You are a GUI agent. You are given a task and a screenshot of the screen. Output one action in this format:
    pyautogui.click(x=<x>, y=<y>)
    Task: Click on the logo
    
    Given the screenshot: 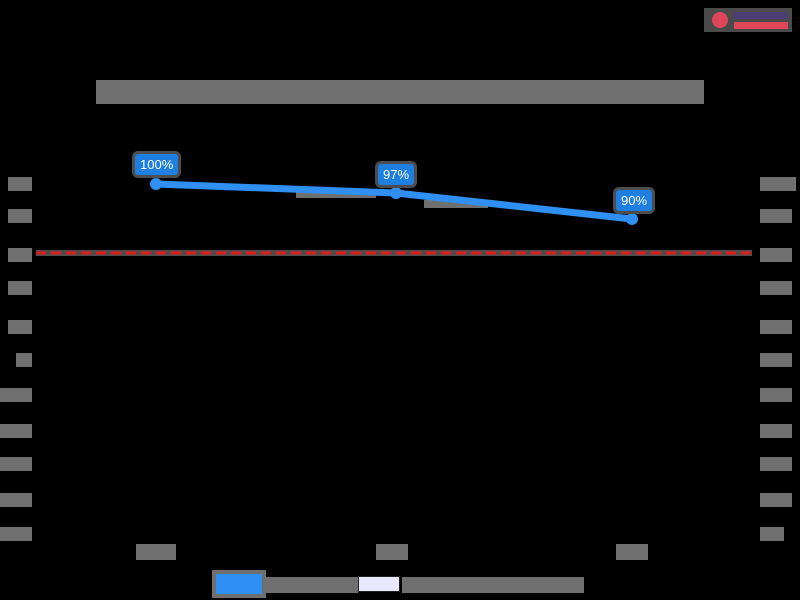 What is the action you would take?
    pyautogui.click(x=748, y=20)
    